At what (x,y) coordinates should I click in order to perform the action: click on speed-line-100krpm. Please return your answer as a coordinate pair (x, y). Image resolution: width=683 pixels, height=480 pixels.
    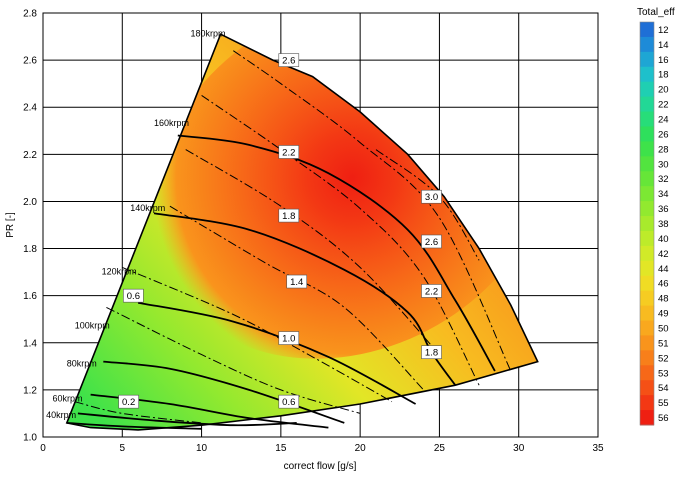
    Looking at the image, I should click on (224, 392).